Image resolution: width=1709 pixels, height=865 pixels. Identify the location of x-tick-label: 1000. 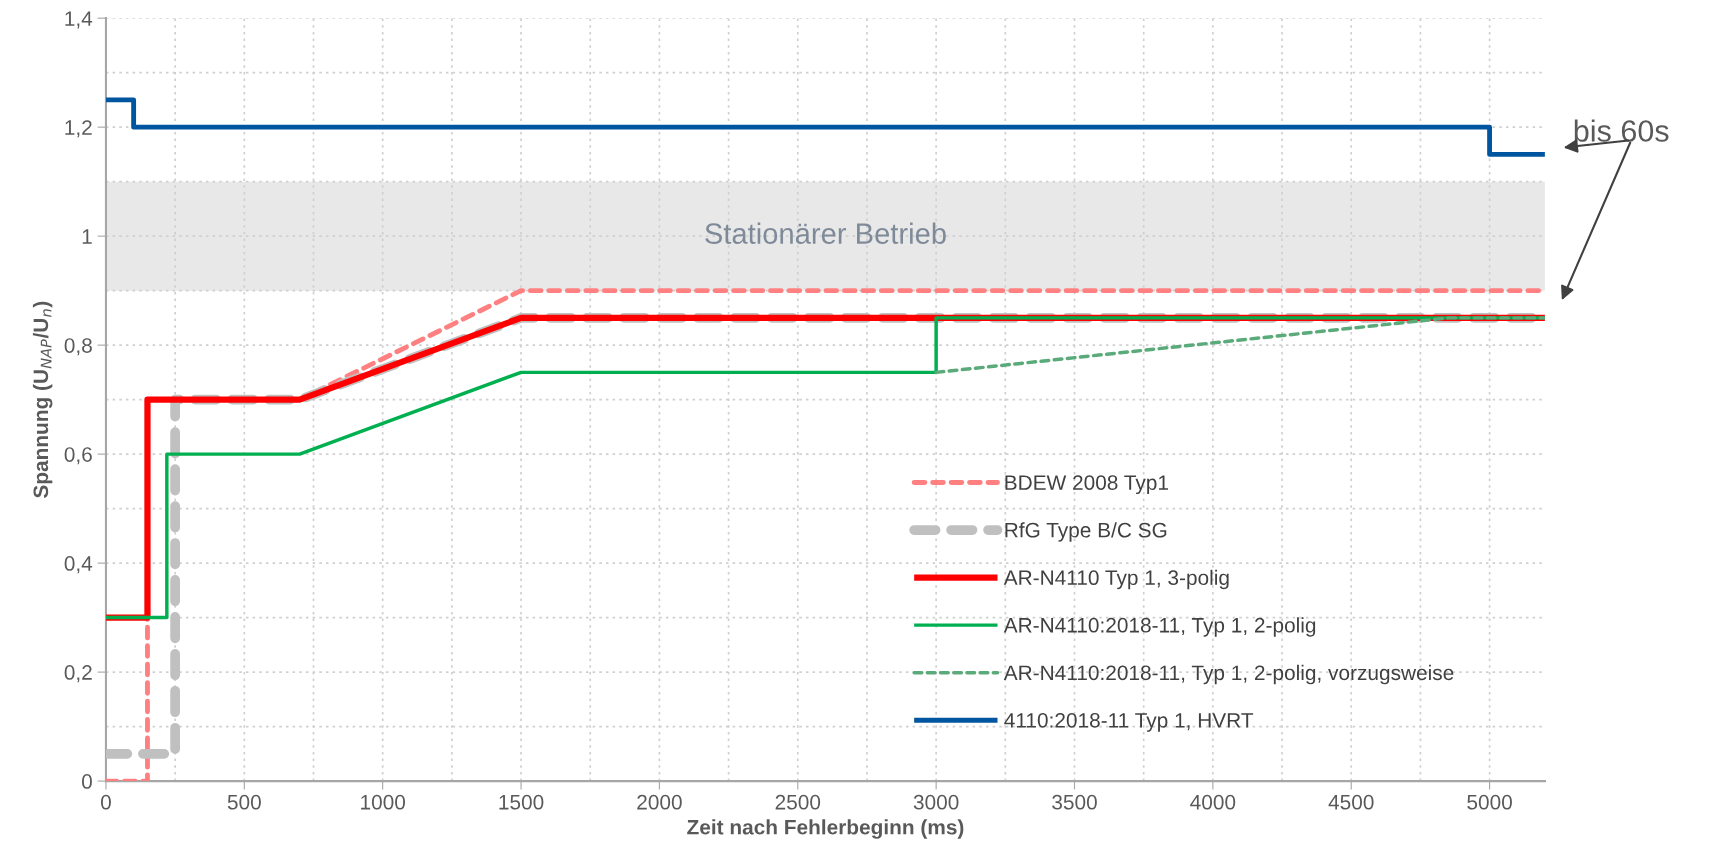
(383, 802).